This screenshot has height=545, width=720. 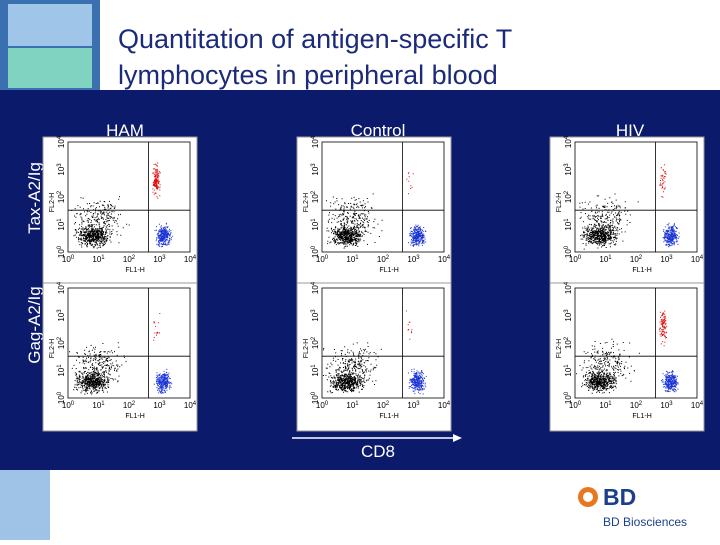 What do you see at coordinates (609, 217) in the screenshot?
I see `dots-scatter` at bounding box center [609, 217].